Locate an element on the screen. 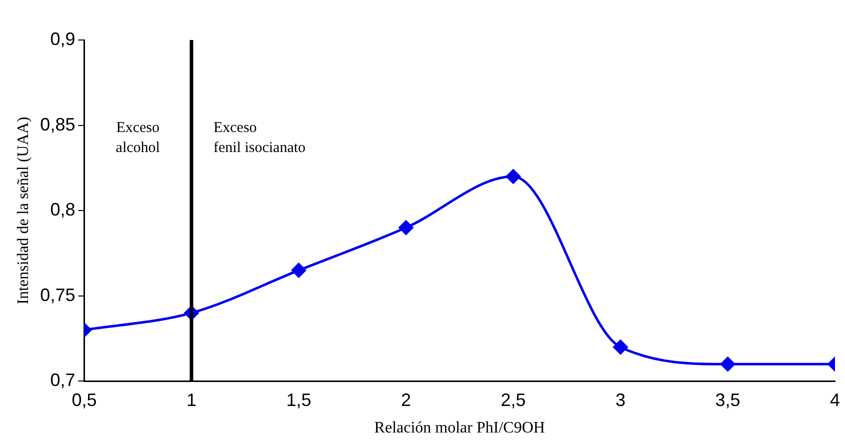  x-tick-label: 1,5 is located at coordinates (299, 400).